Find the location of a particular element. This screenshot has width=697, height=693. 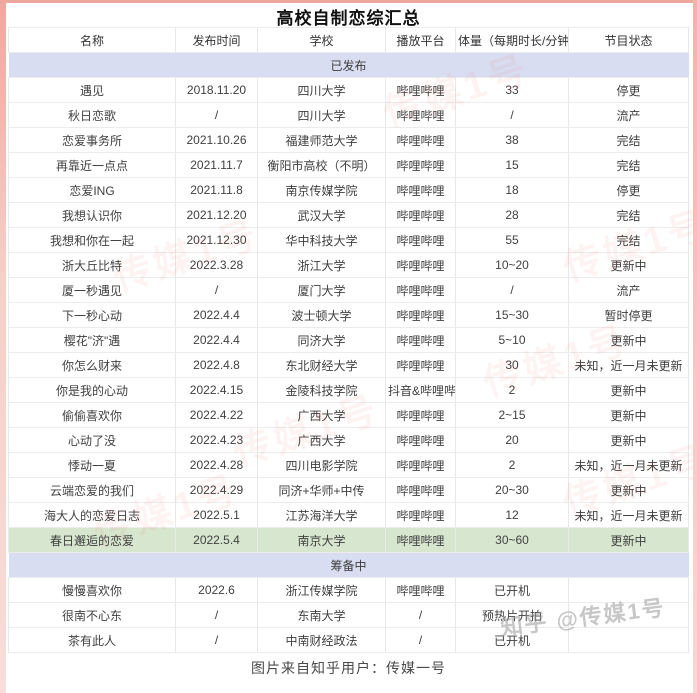

table-cell: 厦一秒遇见 is located at coordinates (92, 290).